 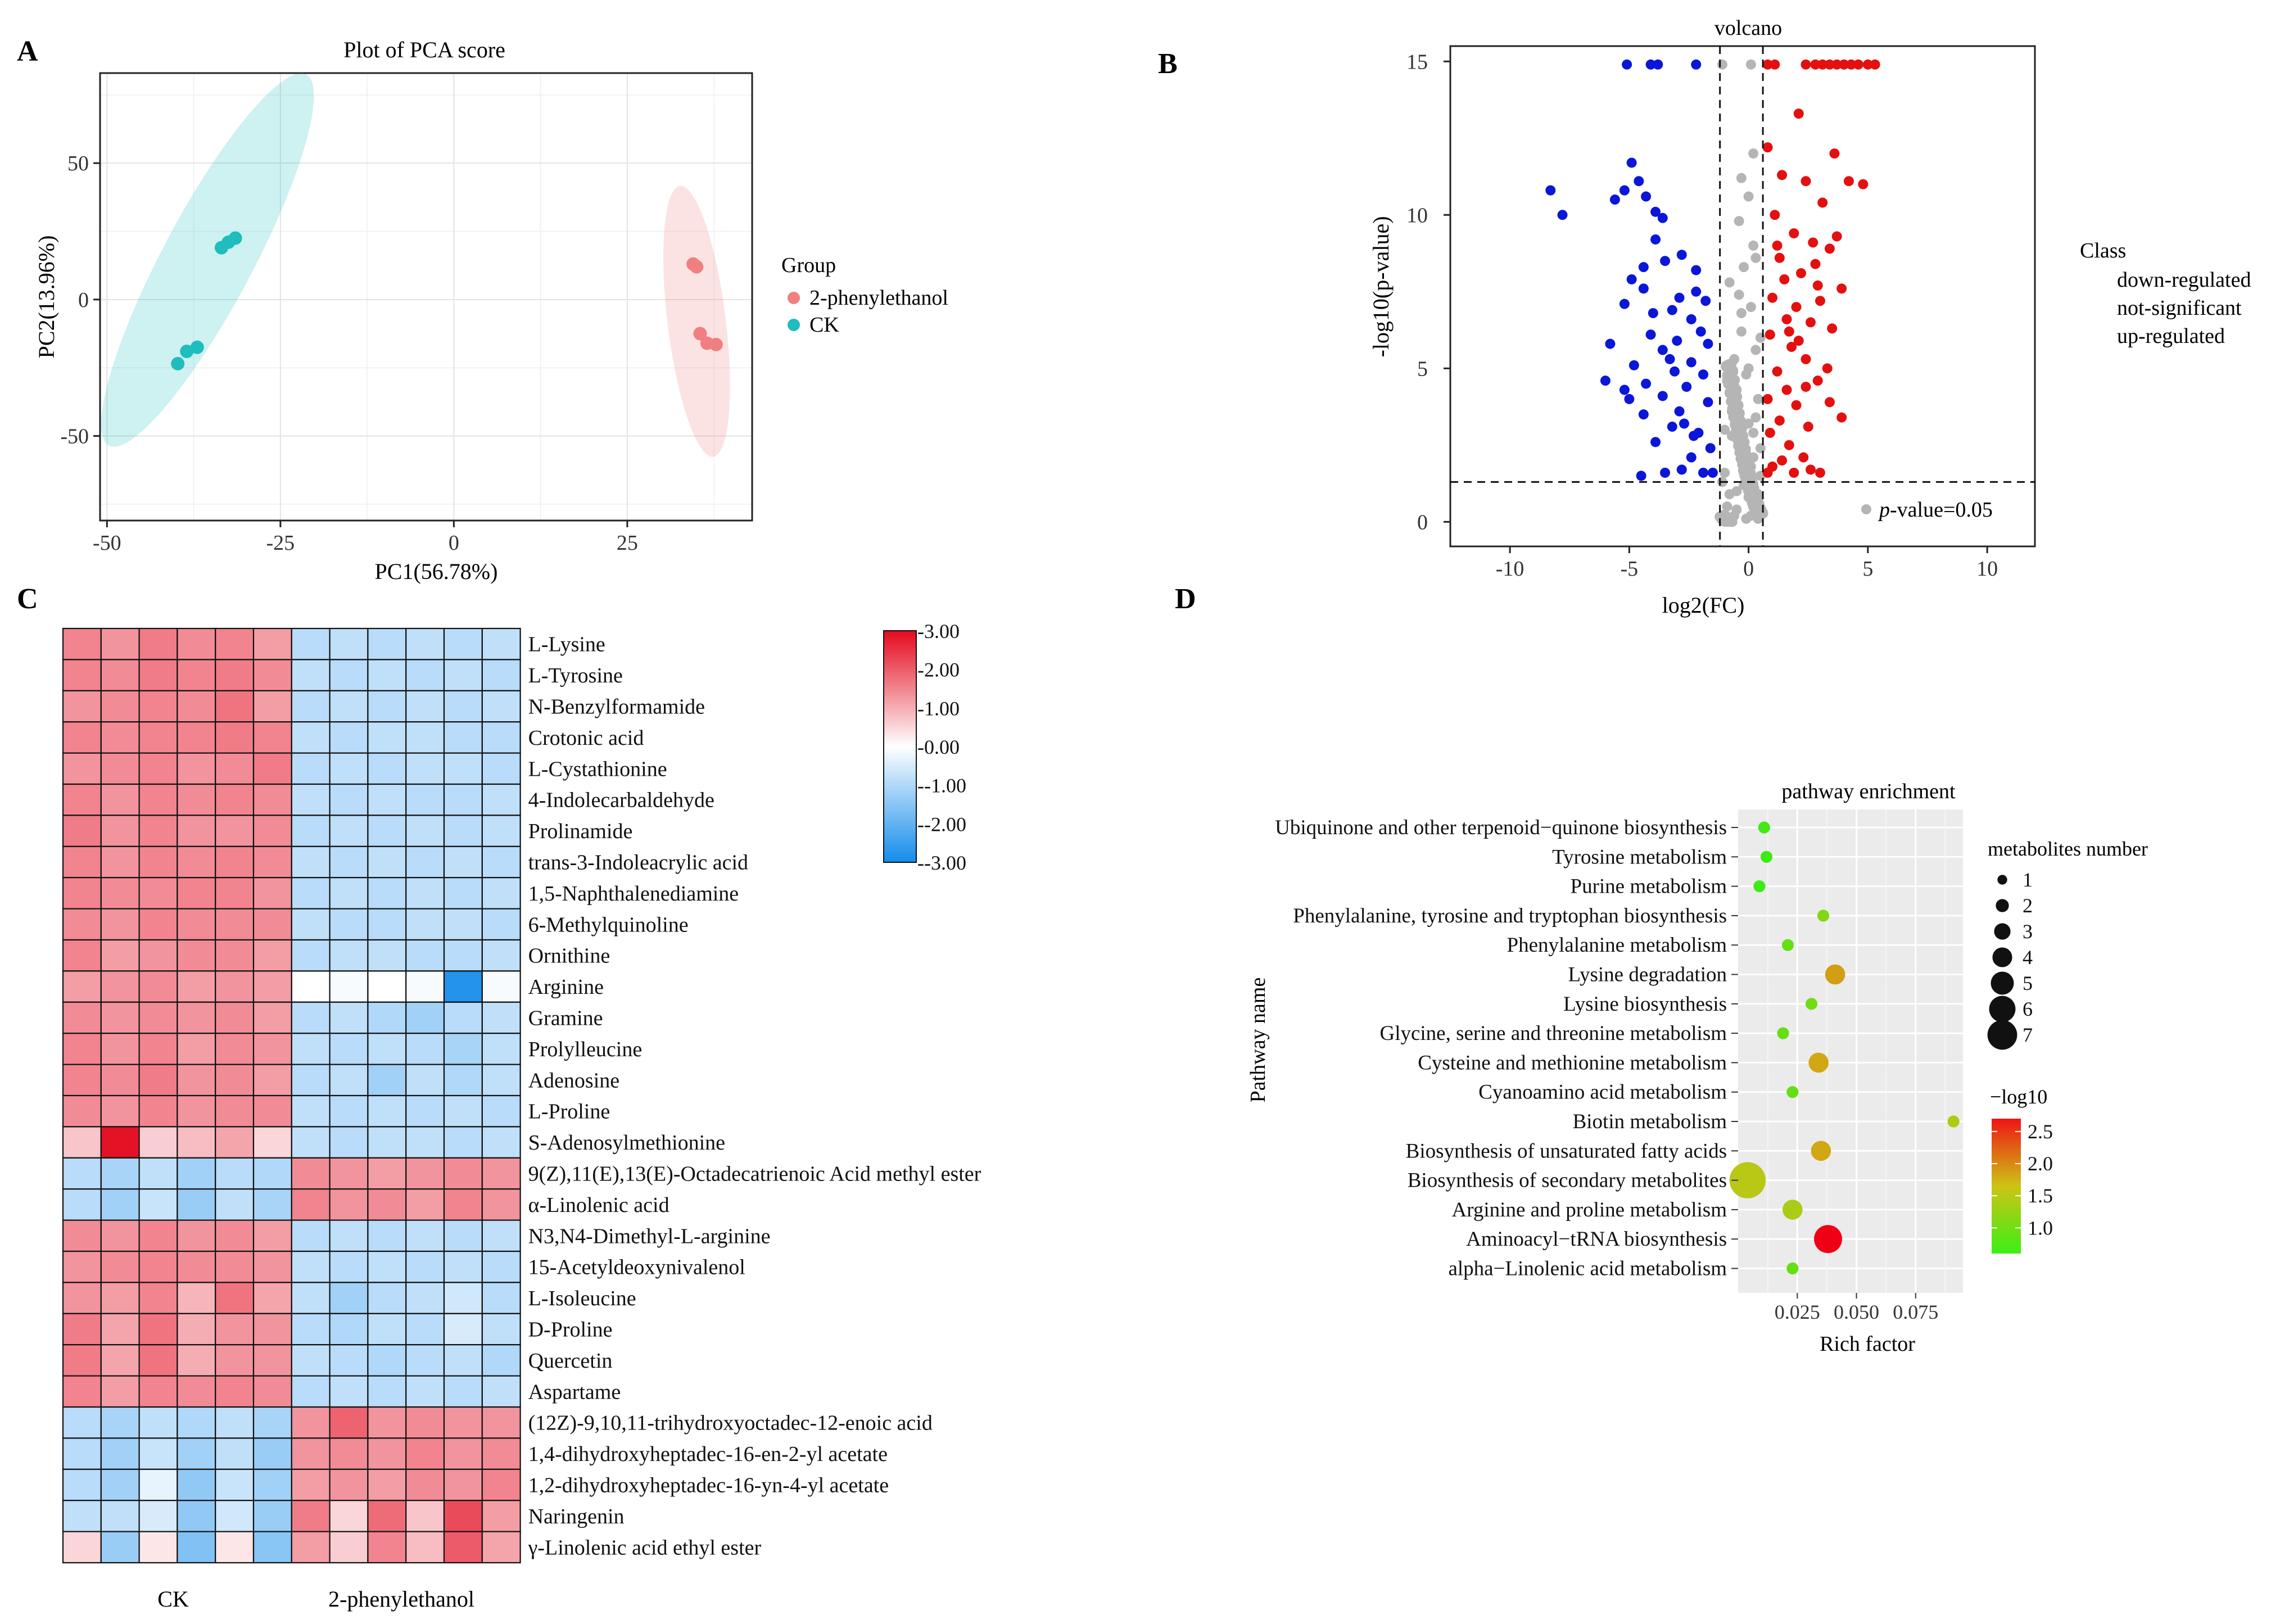 I want to click on enrichment-pathway-label: Tyrosine metabolism, so click(x=1639, y=856).